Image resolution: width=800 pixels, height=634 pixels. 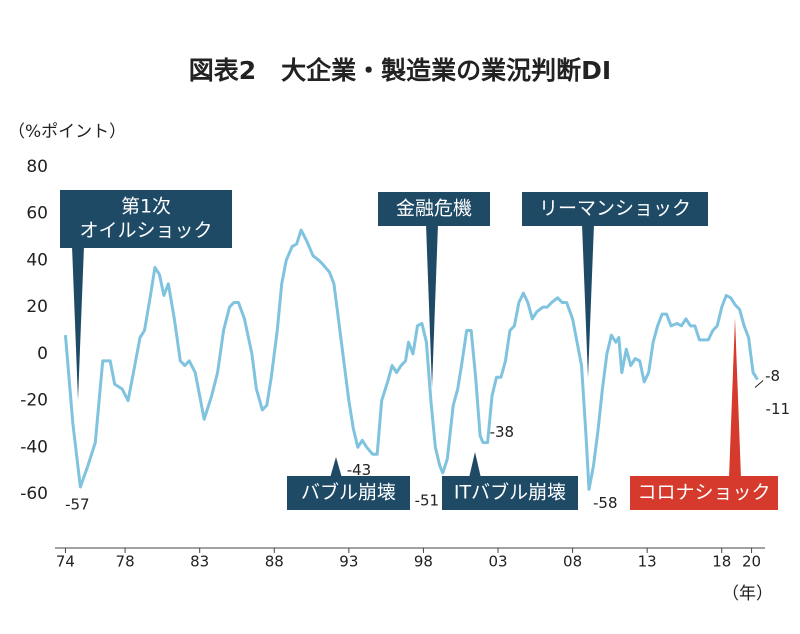 I want to click on event-label: 金融危機, so click(x=434, y=209).